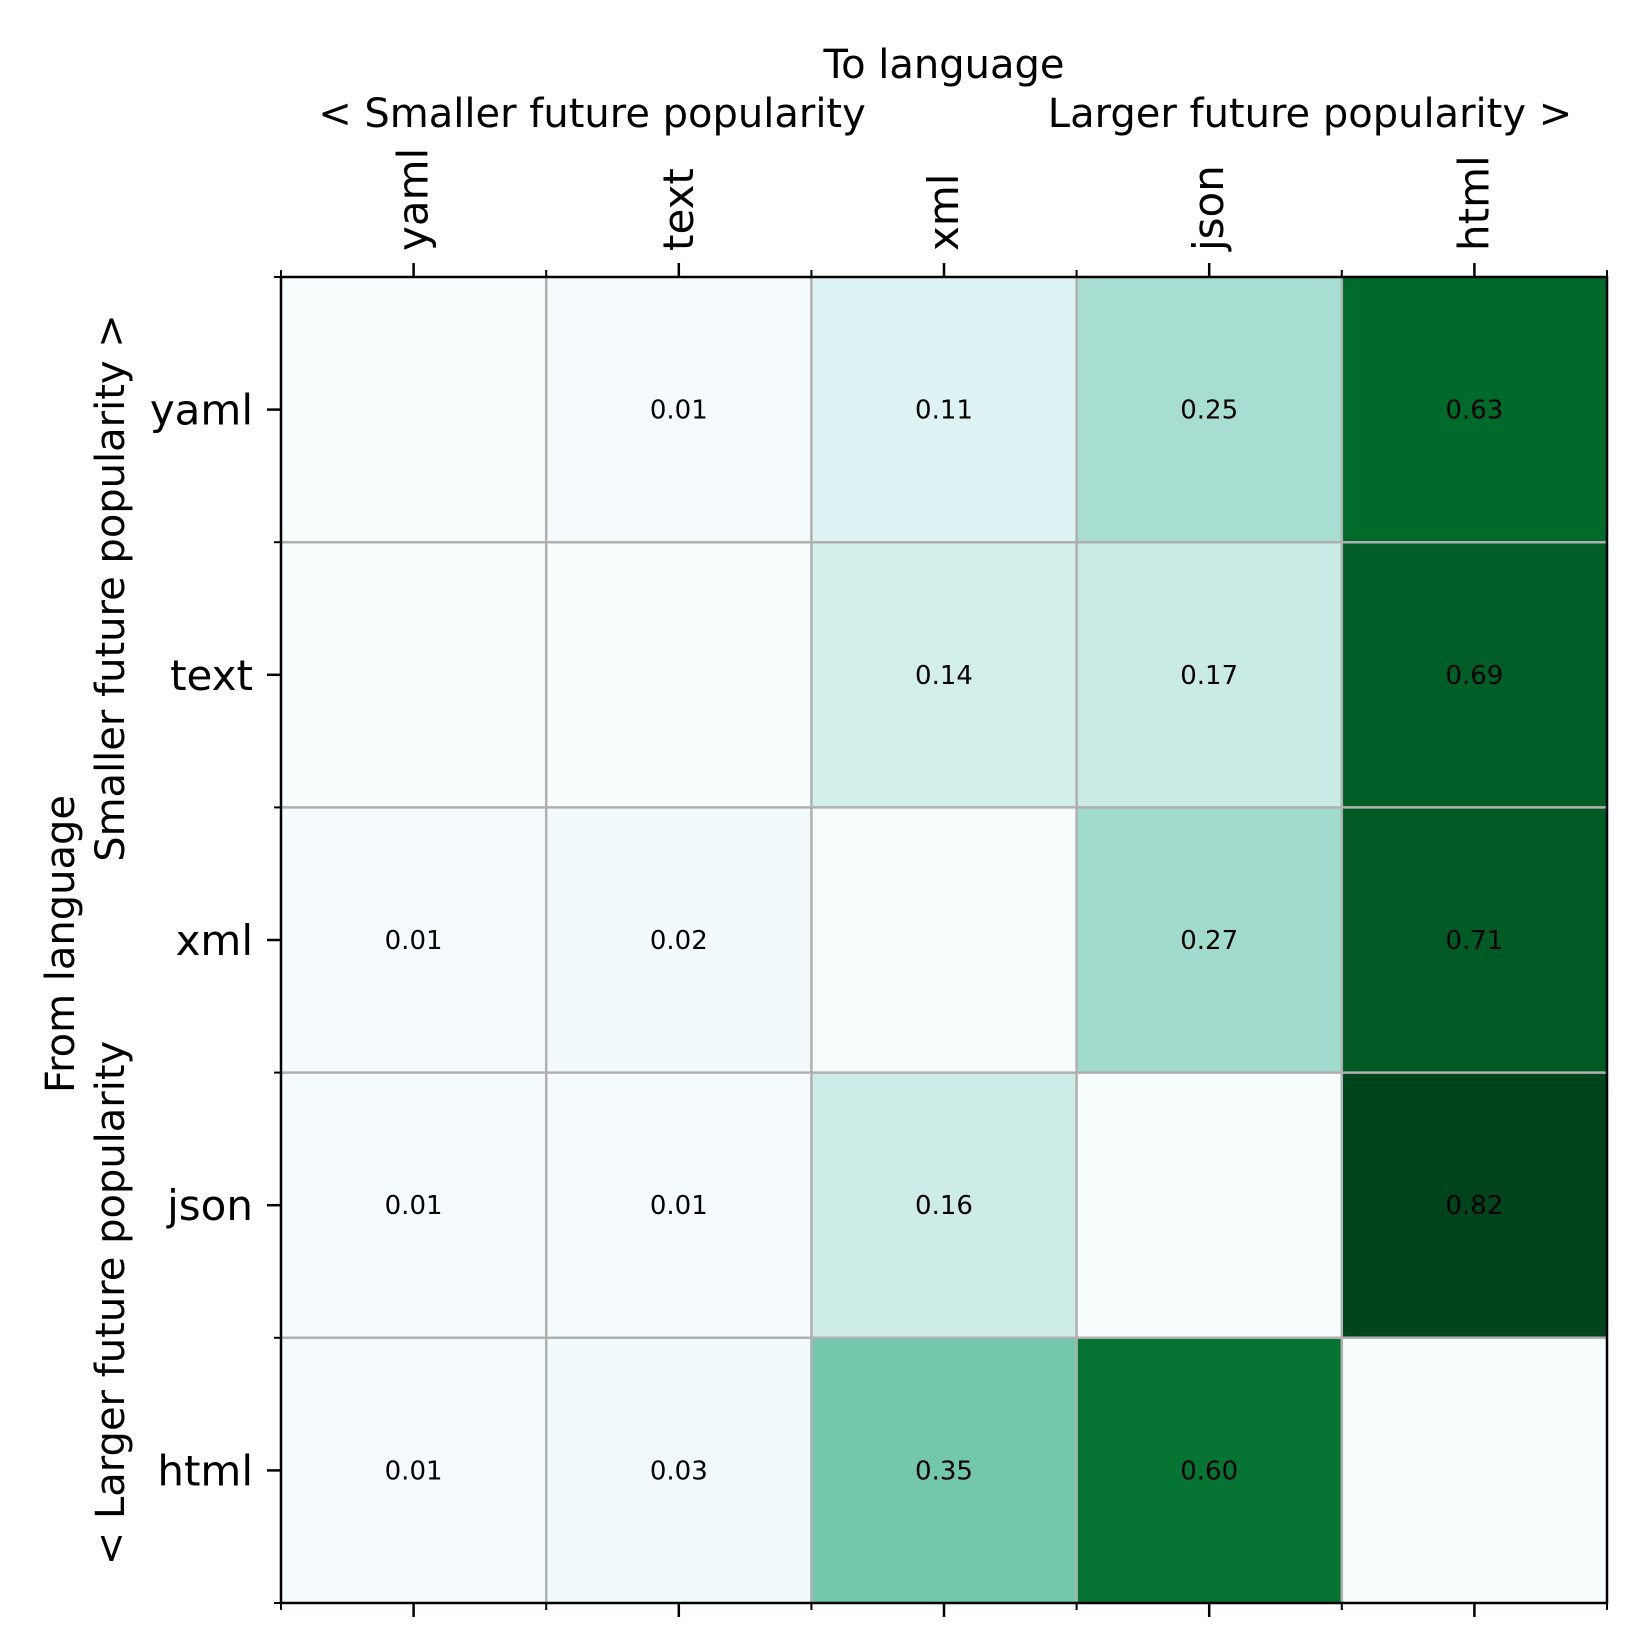 This screenshot has width=1650, height=1650. I want to click on y-tick-label-text: text, so click(211, 675).